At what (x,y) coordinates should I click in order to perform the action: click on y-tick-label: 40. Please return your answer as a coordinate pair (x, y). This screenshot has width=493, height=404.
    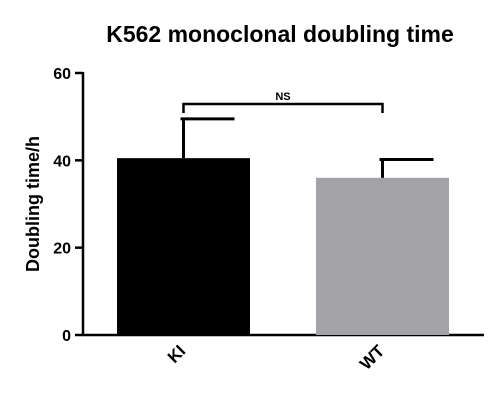
    Looking at the image, I should click on (62, 161).